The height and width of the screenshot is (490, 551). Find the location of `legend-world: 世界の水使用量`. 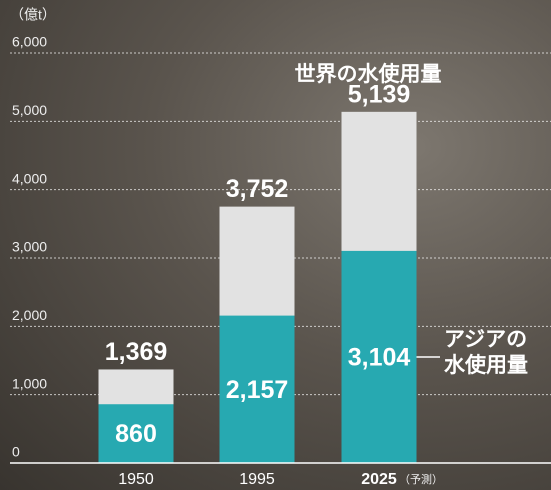

legend-world: 世界の水使用量 is located at coordinates (368, 74).